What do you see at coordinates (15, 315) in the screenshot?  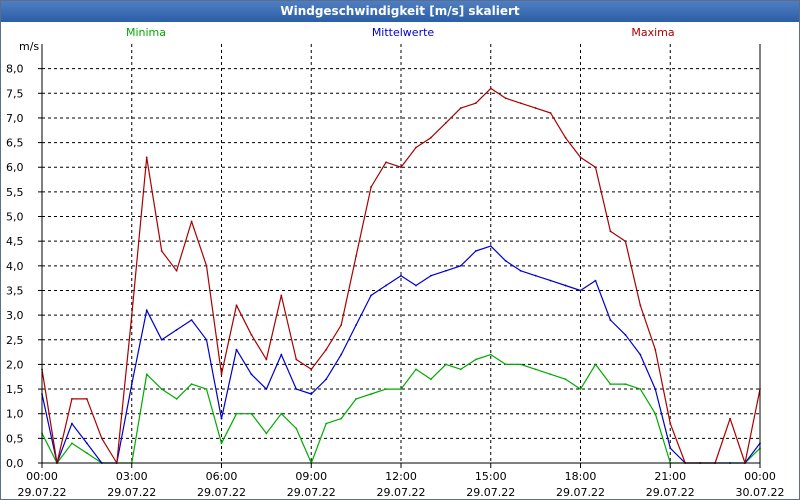 I see `y-tick-label: 3,0` at bounding box center [15, 315].